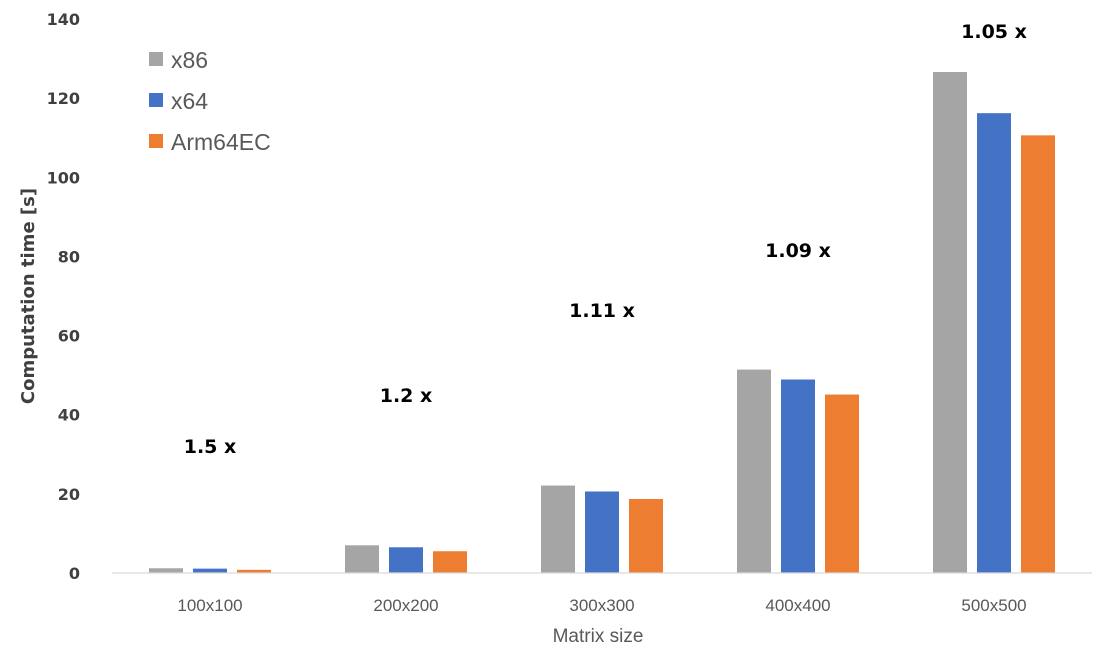 The height and width of the screenshot is (654, 1099). I want to click on bar-arm64ec-300x300, so click(646, 536).